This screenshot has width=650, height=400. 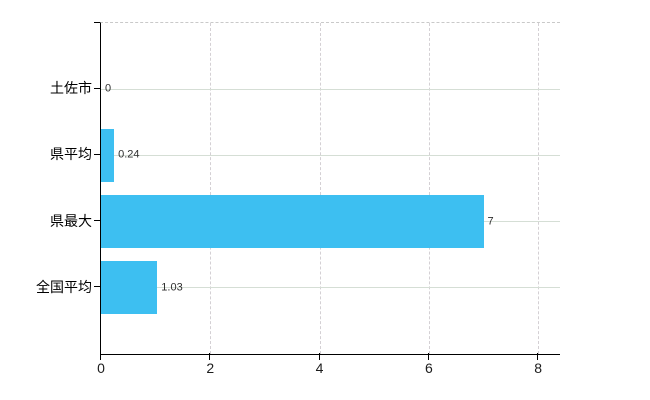 What do you see at coordinates (292, 222) in the screenshot?
I see `bar-県最大` at bounding box center [292, 222].